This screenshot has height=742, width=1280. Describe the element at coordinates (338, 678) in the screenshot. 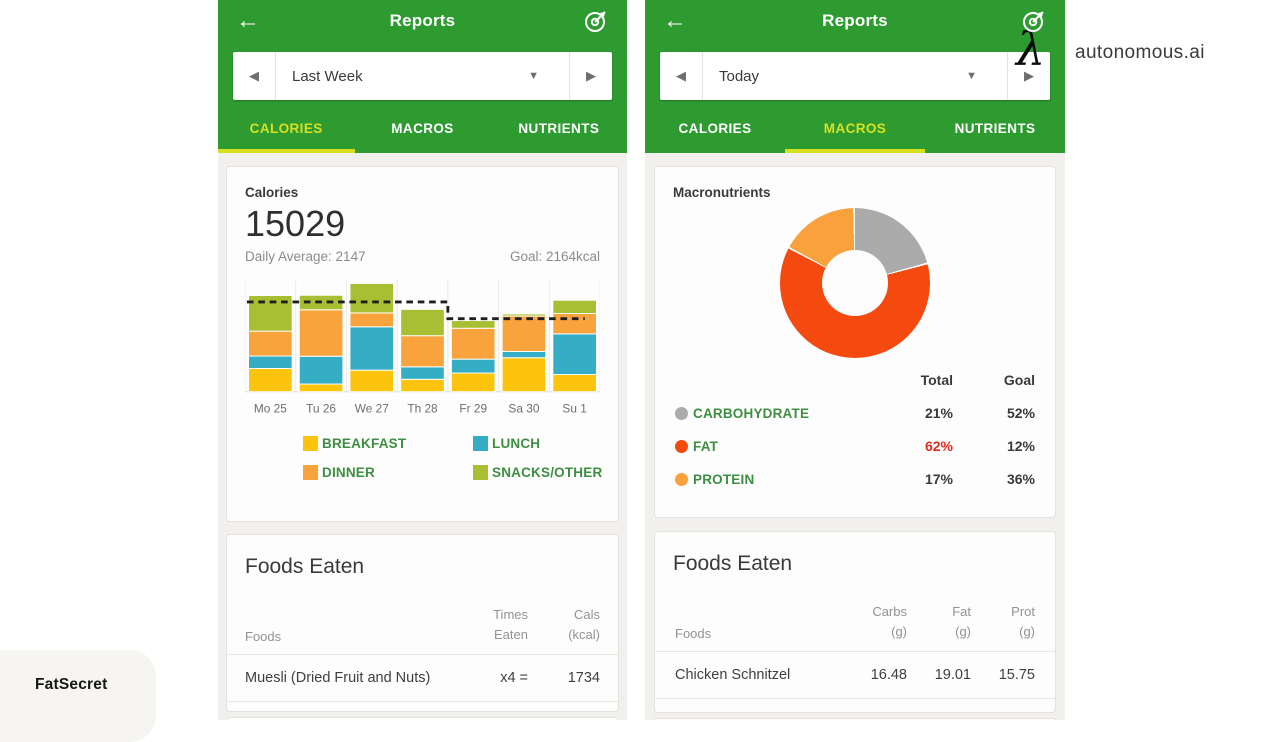

I see `food-name: Muesli (Dried Fruit and Nuts)` at that location.